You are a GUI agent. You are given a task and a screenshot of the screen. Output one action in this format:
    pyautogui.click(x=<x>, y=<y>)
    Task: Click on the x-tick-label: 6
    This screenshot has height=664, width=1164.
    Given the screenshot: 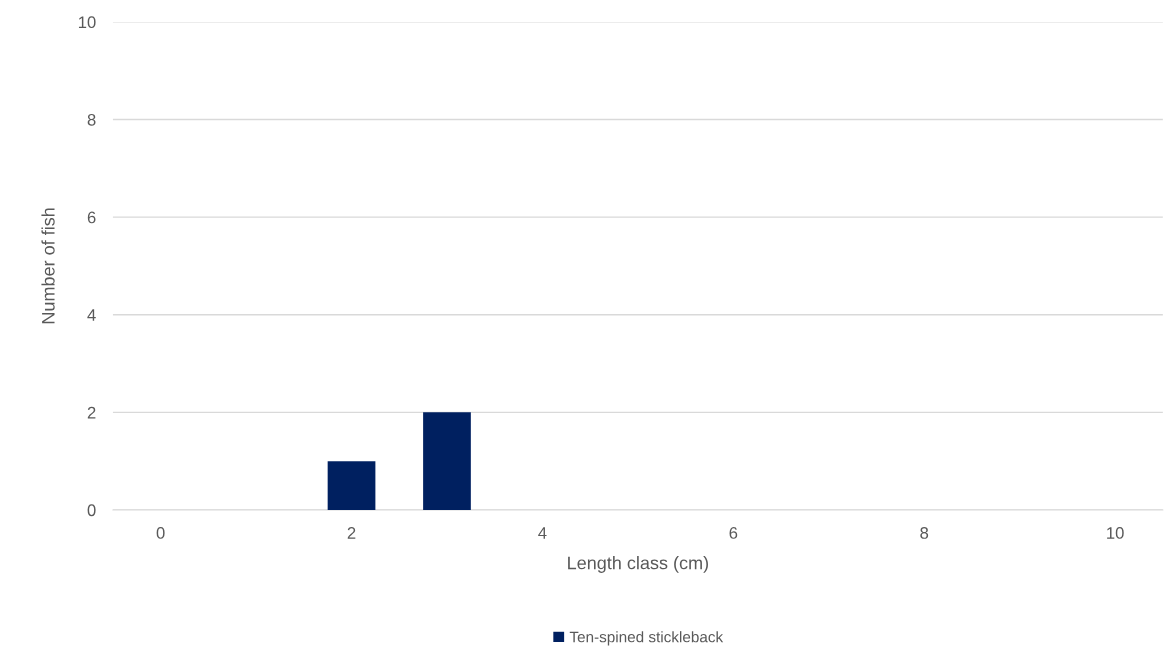 What is the action you would take?
    pyautogui.click(x=733, y=533)
    